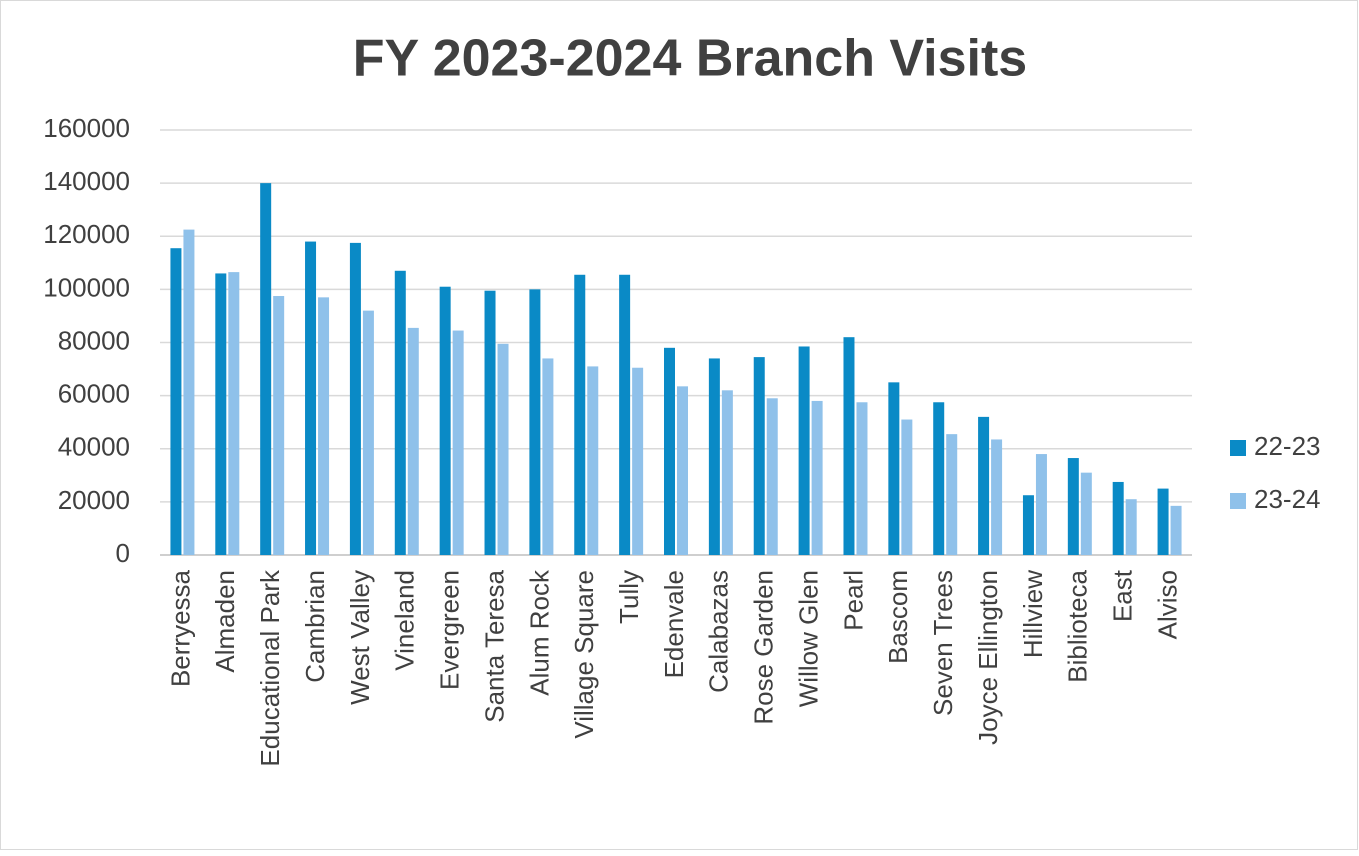 This screenshot has height=856, width=1359. I want to click on y-tick-label: 160000, so click(86, 128).